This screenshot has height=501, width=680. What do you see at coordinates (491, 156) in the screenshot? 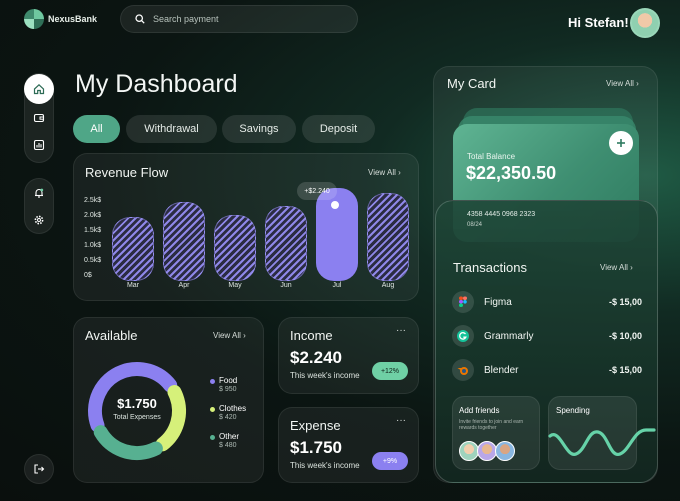
I see `balance-label: Total Balance` at bounding box center [491, 156].